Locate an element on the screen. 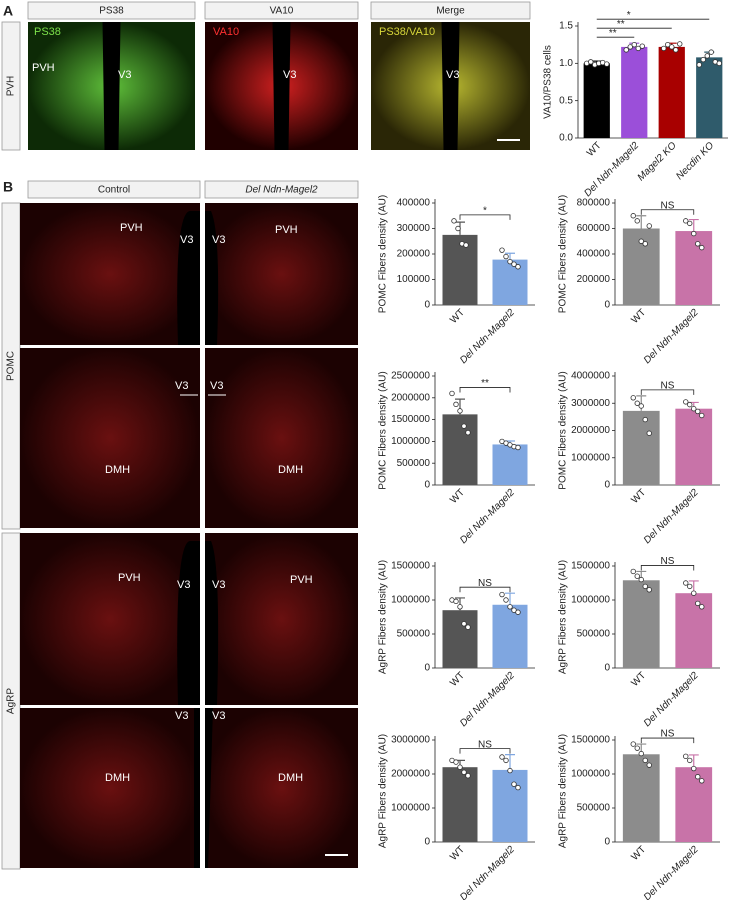 This screenshot has width=738, height=900. y-tick-label: 100000 is located at coordinates (414, 279).